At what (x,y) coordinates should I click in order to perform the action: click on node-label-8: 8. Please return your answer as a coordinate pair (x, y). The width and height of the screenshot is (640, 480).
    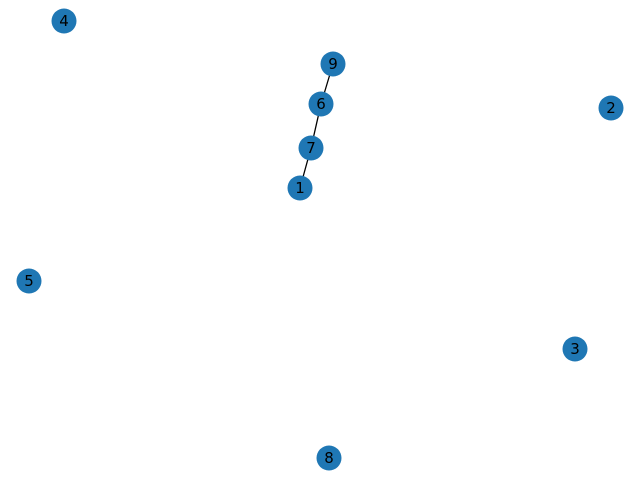
    Looking at the image, I should click on (329, 458).